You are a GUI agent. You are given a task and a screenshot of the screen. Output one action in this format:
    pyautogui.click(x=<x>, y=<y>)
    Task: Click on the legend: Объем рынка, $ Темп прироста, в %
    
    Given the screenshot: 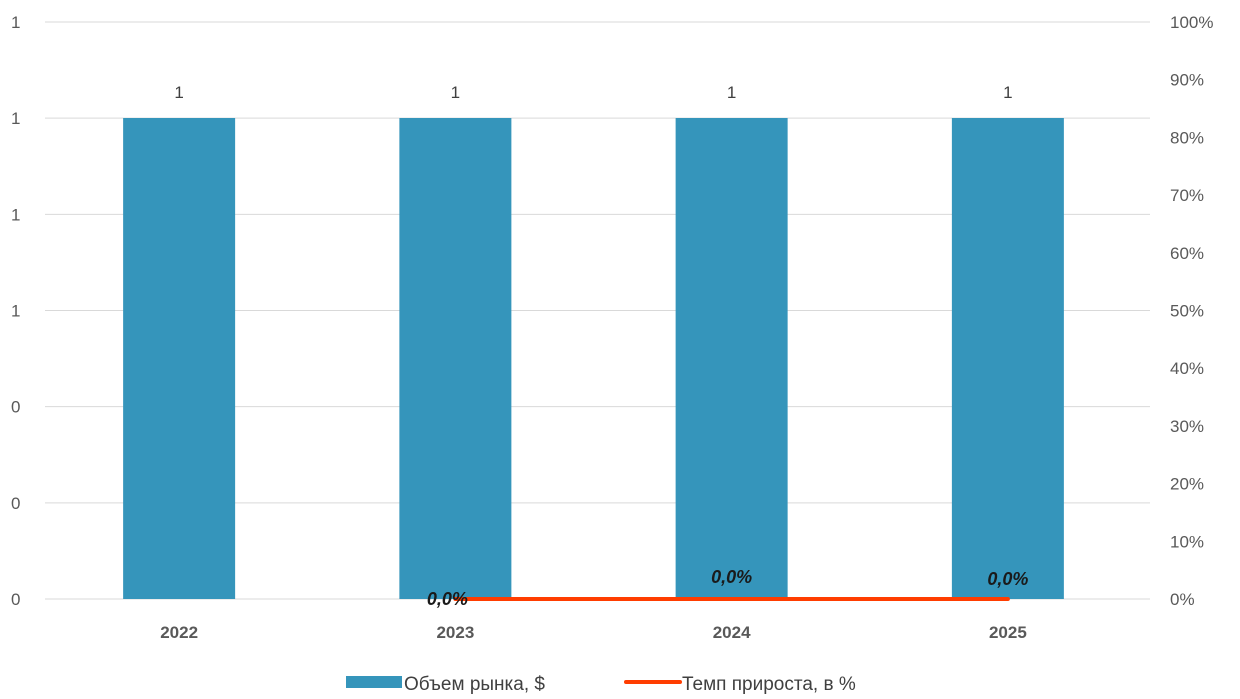 What is the action you would take?
    pyautogui.click(x=601, y=684)
    